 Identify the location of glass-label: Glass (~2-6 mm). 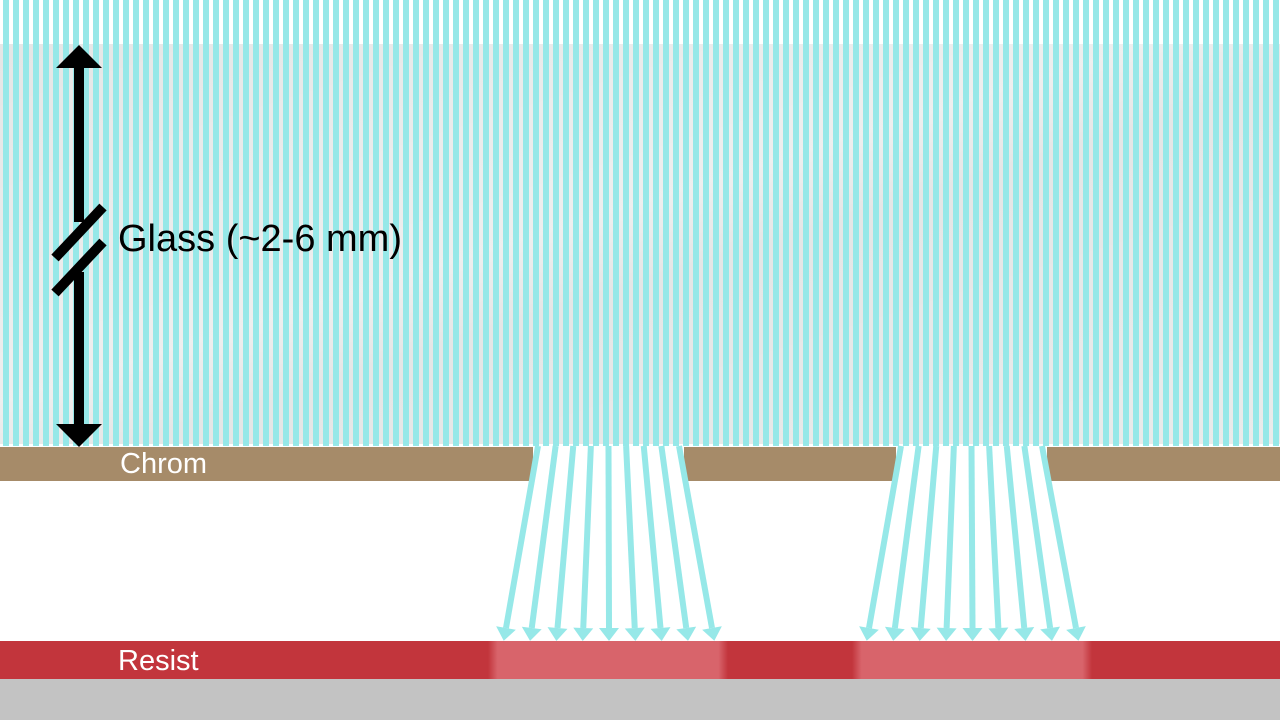
(260, 239).